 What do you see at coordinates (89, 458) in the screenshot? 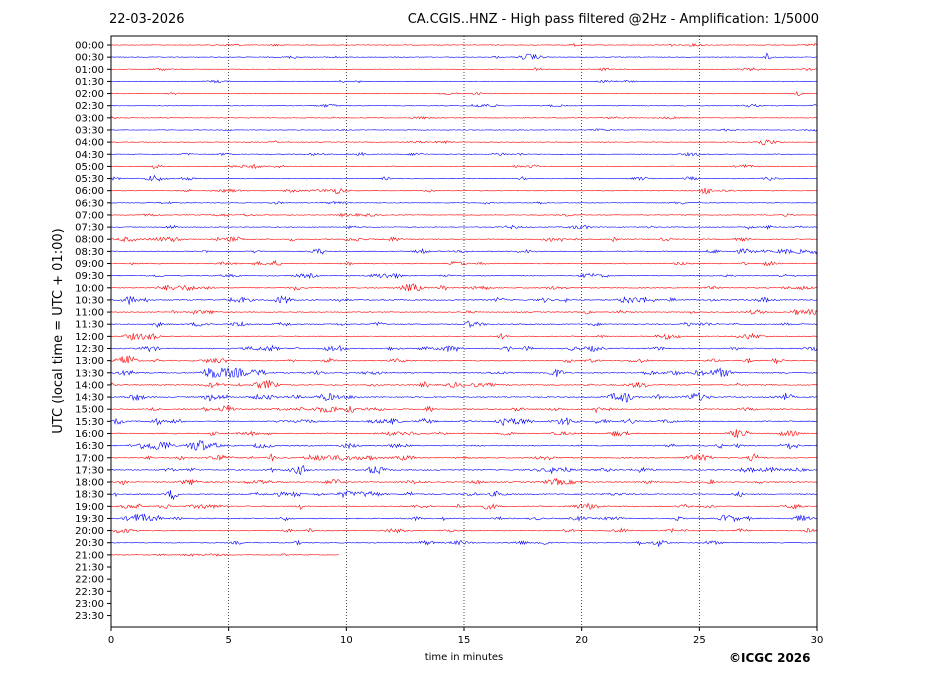
I see `y-tick-label-17:00: 17:00` at bounding box center [89, 458].